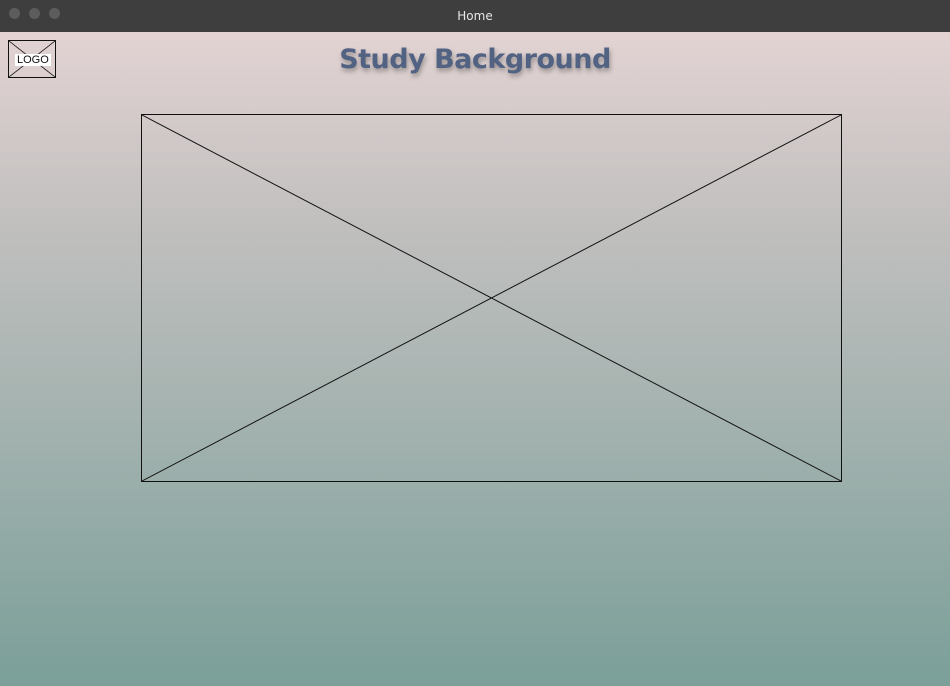 The height and width of the screenshot is (686, 950). I want to click on logo-label: LOGO, so click(33, 60).